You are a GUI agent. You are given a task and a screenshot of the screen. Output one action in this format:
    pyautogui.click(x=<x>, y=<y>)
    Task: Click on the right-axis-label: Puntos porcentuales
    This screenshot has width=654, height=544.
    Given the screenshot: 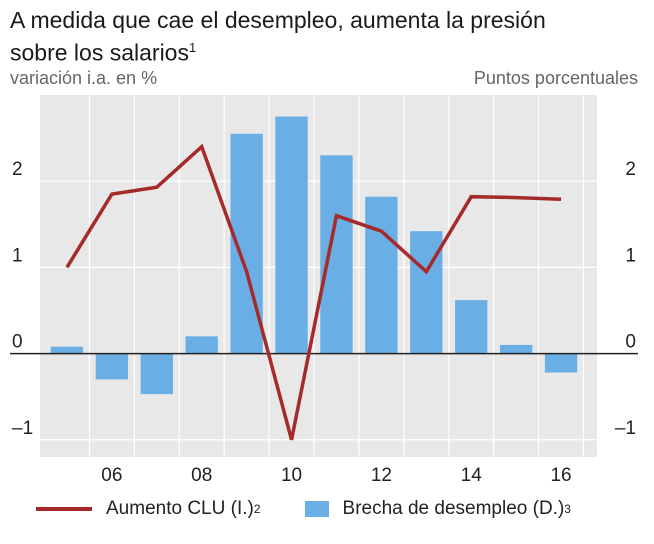 What is the action you would take?
    pyautogui.click(x=555, y=78)
    